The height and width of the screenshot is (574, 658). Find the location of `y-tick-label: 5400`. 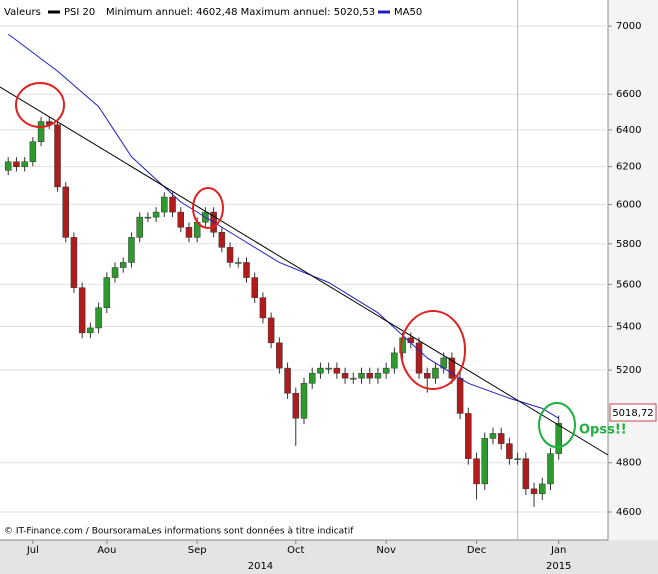

y-tick-label: 5400 is located at coordinates (628, 326).